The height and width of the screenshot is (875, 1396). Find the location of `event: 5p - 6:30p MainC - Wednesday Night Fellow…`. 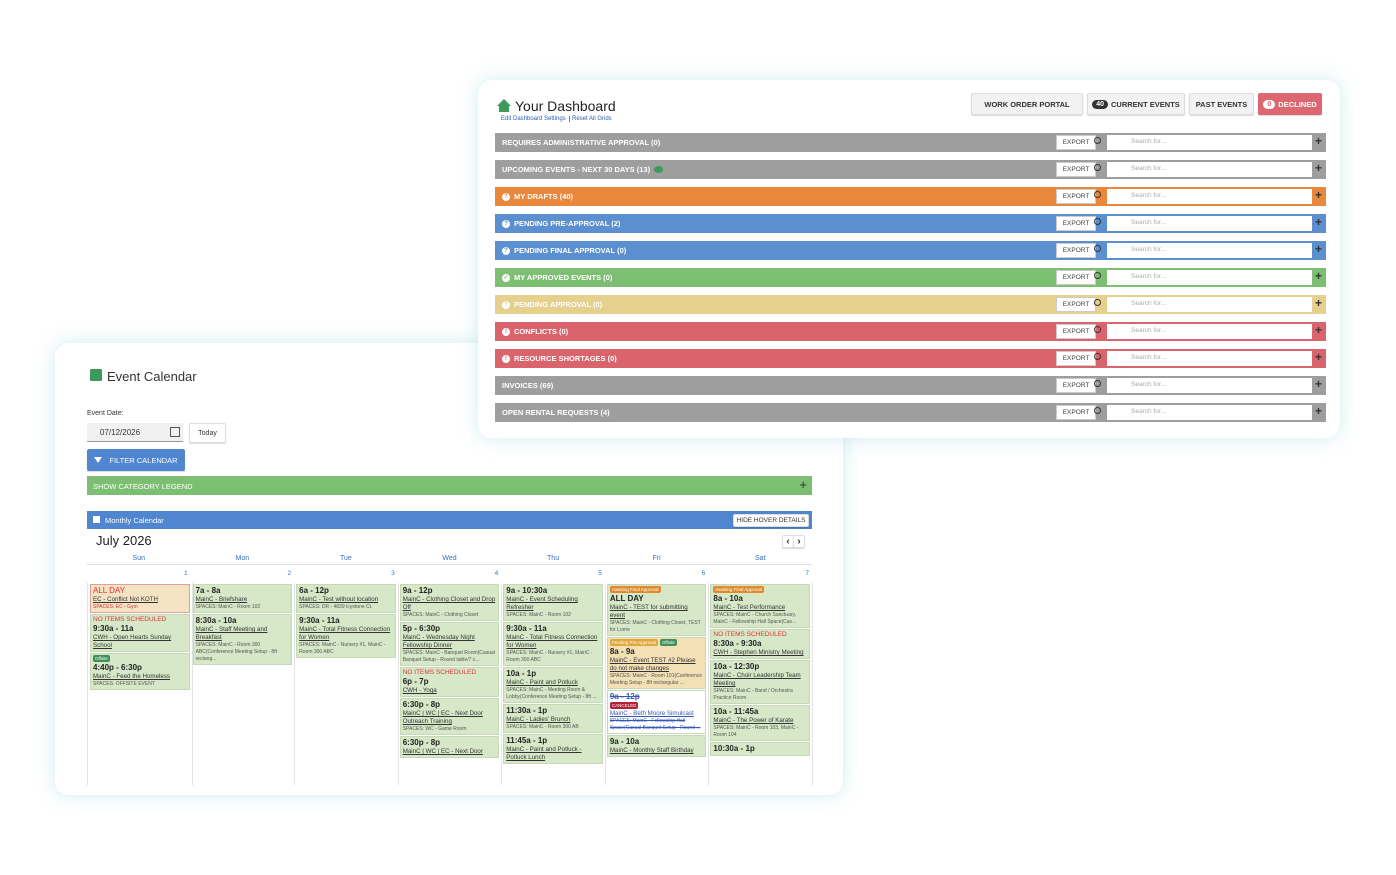

event: 5p - 6:30p MainC - Wednesday Night Fellow… is located at coordinates (449, 644).